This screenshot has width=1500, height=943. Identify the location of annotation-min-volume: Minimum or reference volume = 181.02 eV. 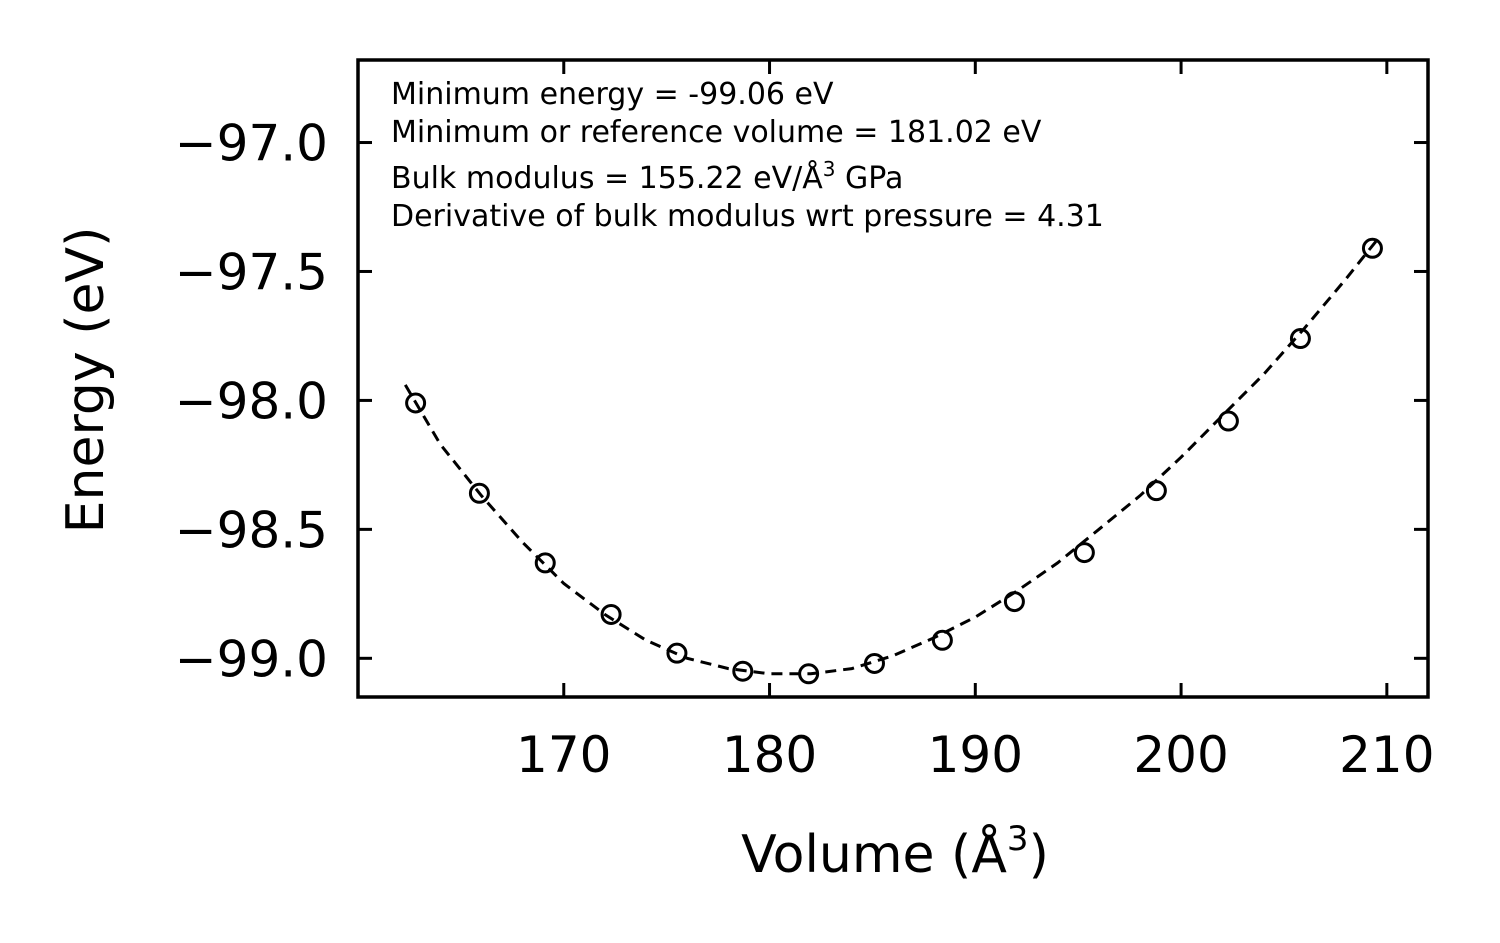
(716, 132).